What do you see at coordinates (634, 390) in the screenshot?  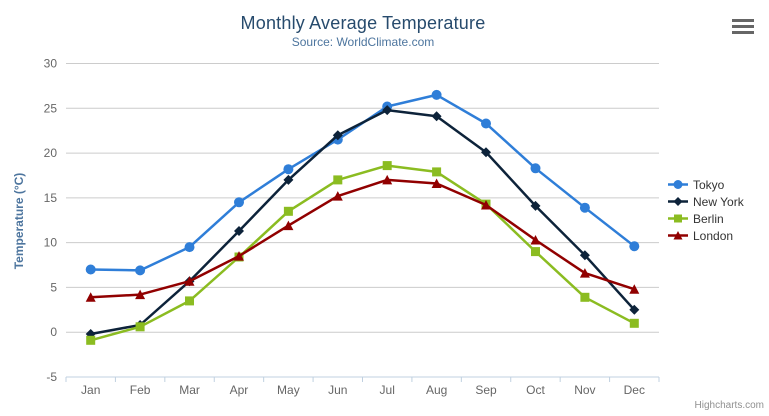 I see `xaxis-category-label: Dec` at bounding box center [634, 390].